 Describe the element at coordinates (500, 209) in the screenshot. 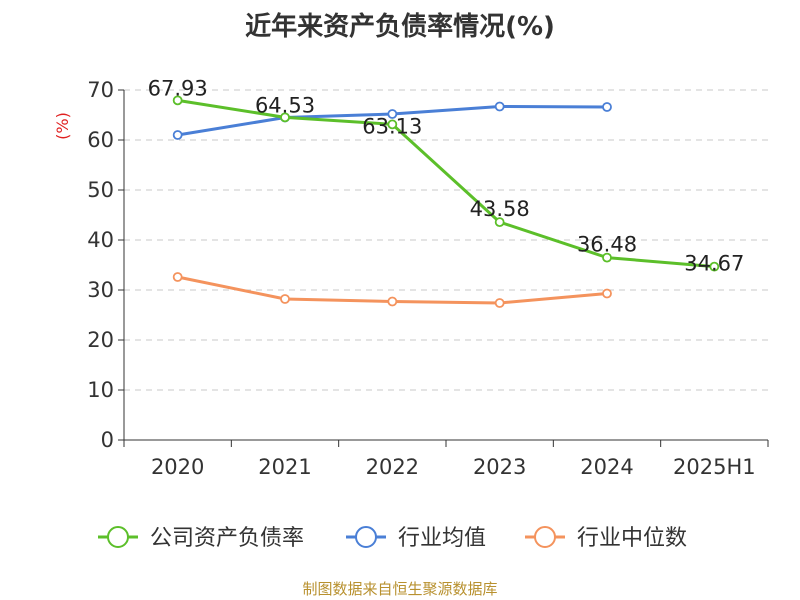

I see `data-label: 43.58` at that location.